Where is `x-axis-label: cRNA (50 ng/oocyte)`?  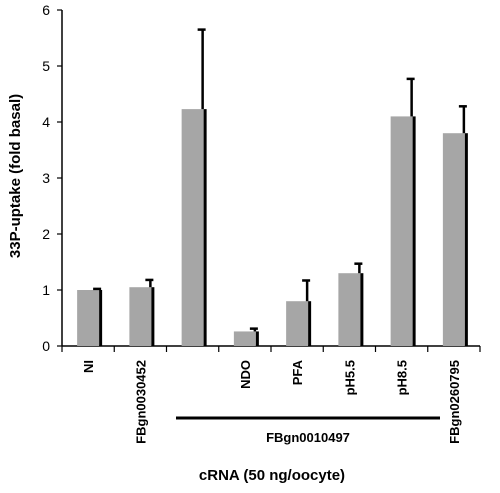
x-axis-label: cRNA (50 ng/oocyte) is located at coordinates (272, 475).